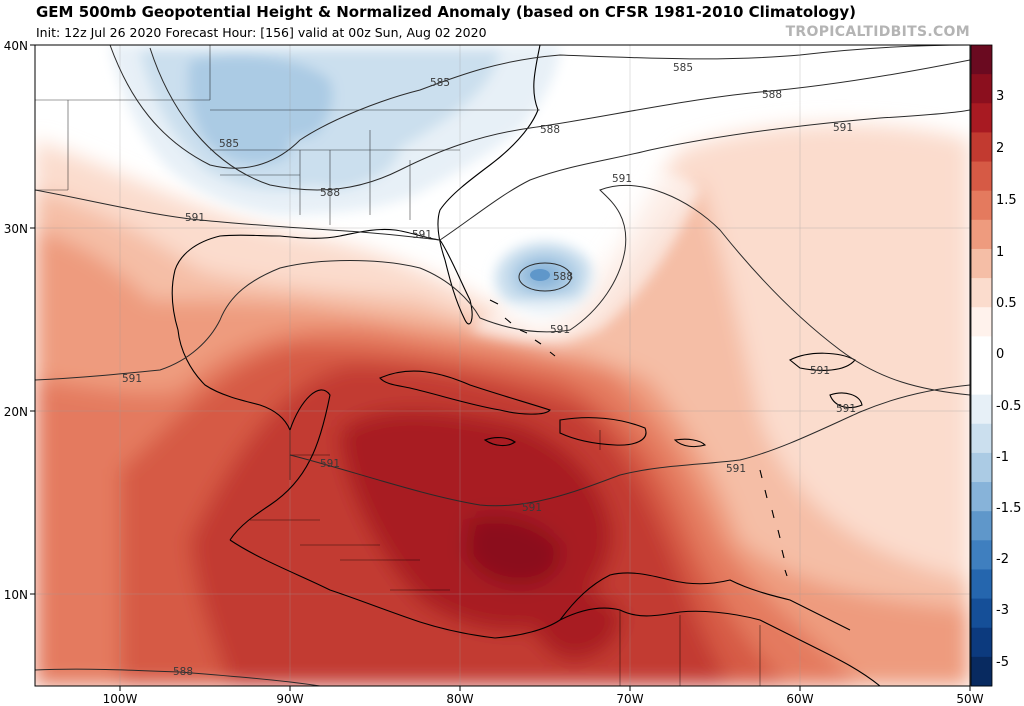  I want to click on colorbar-label: -5, so click(1002, 662).